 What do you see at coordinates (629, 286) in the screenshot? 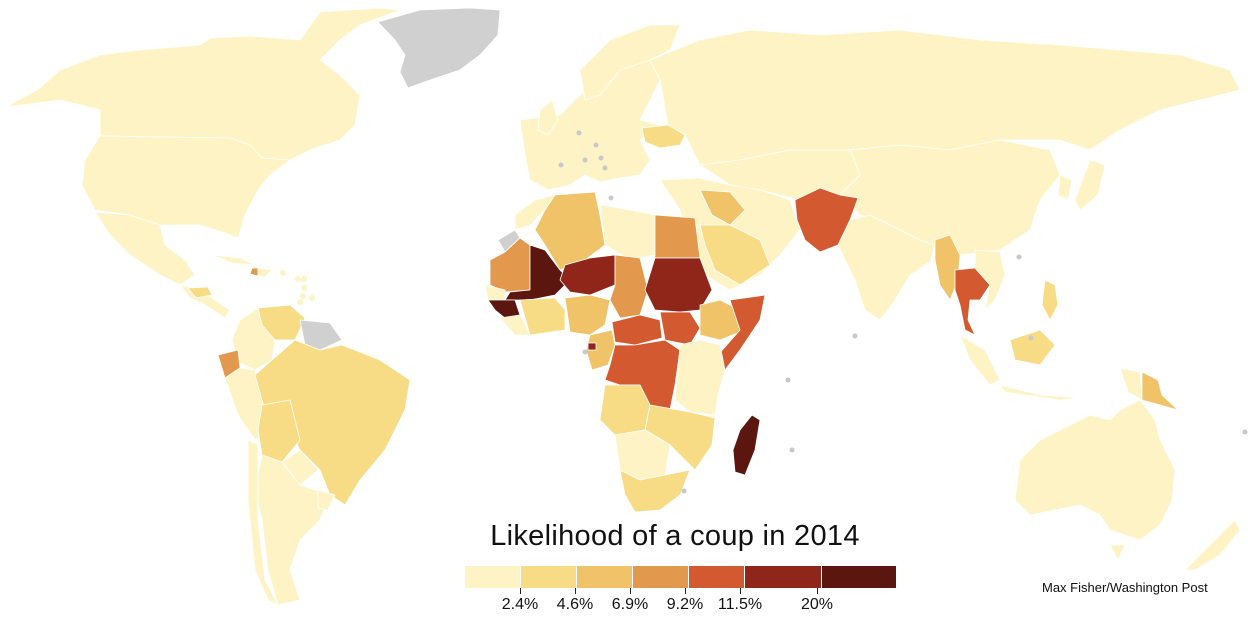
I see `region-chad` at bounding box center [629, 286].